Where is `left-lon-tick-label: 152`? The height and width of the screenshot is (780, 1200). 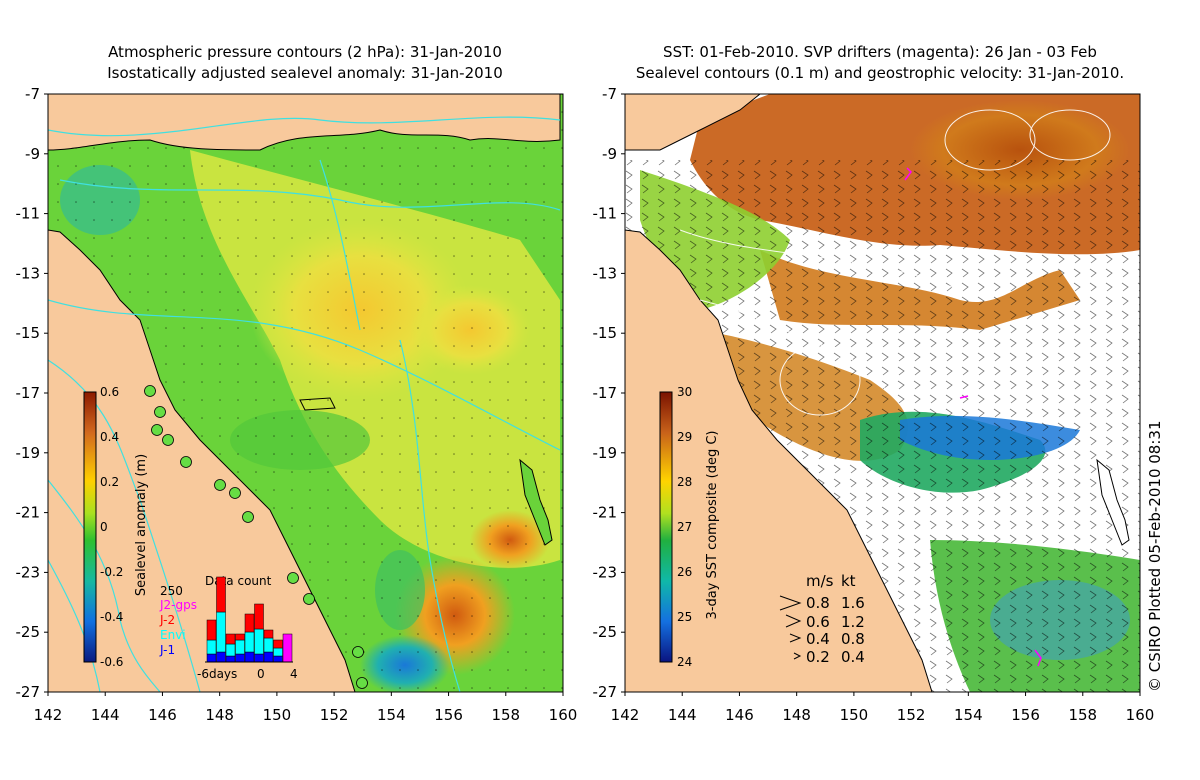 left-lon-tick-label: 152 is located at coordinates (334, 715).